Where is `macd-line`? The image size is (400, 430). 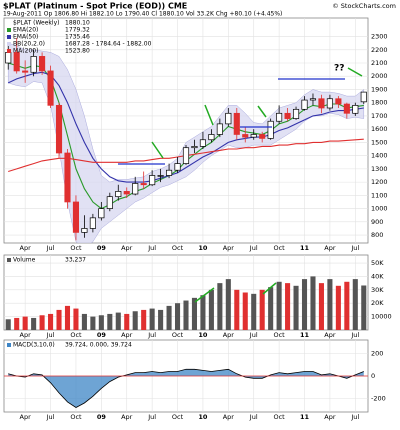 macd-line is located at coordinates (186, 388).